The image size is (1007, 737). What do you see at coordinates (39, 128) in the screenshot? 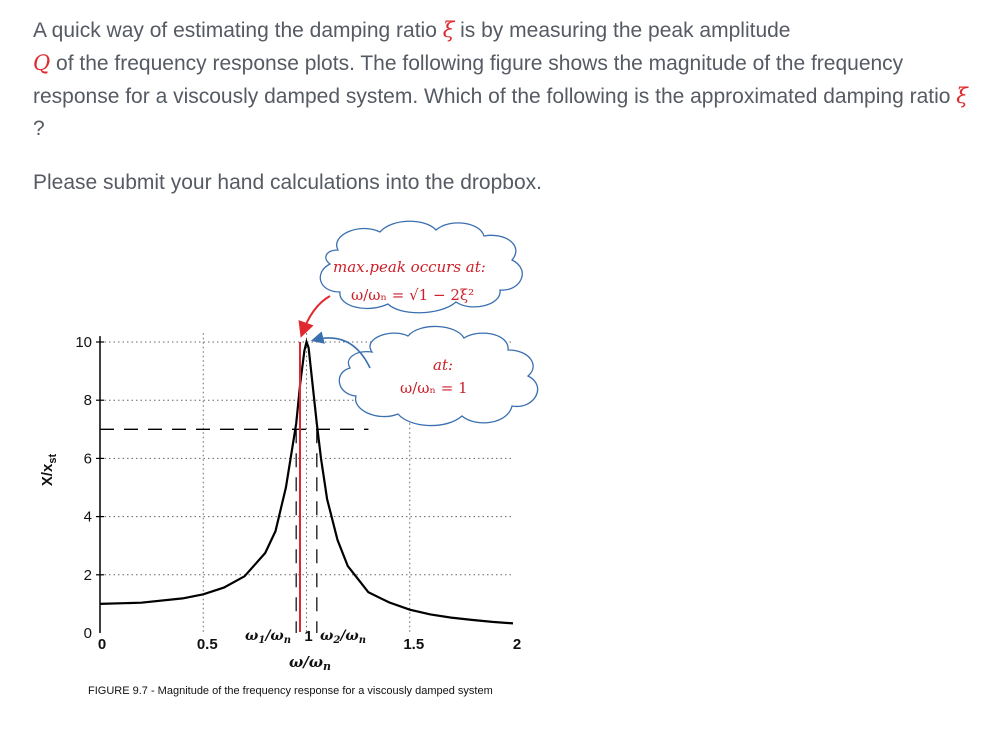
I see `question-part4: ?` at bounding box center [39, 128].